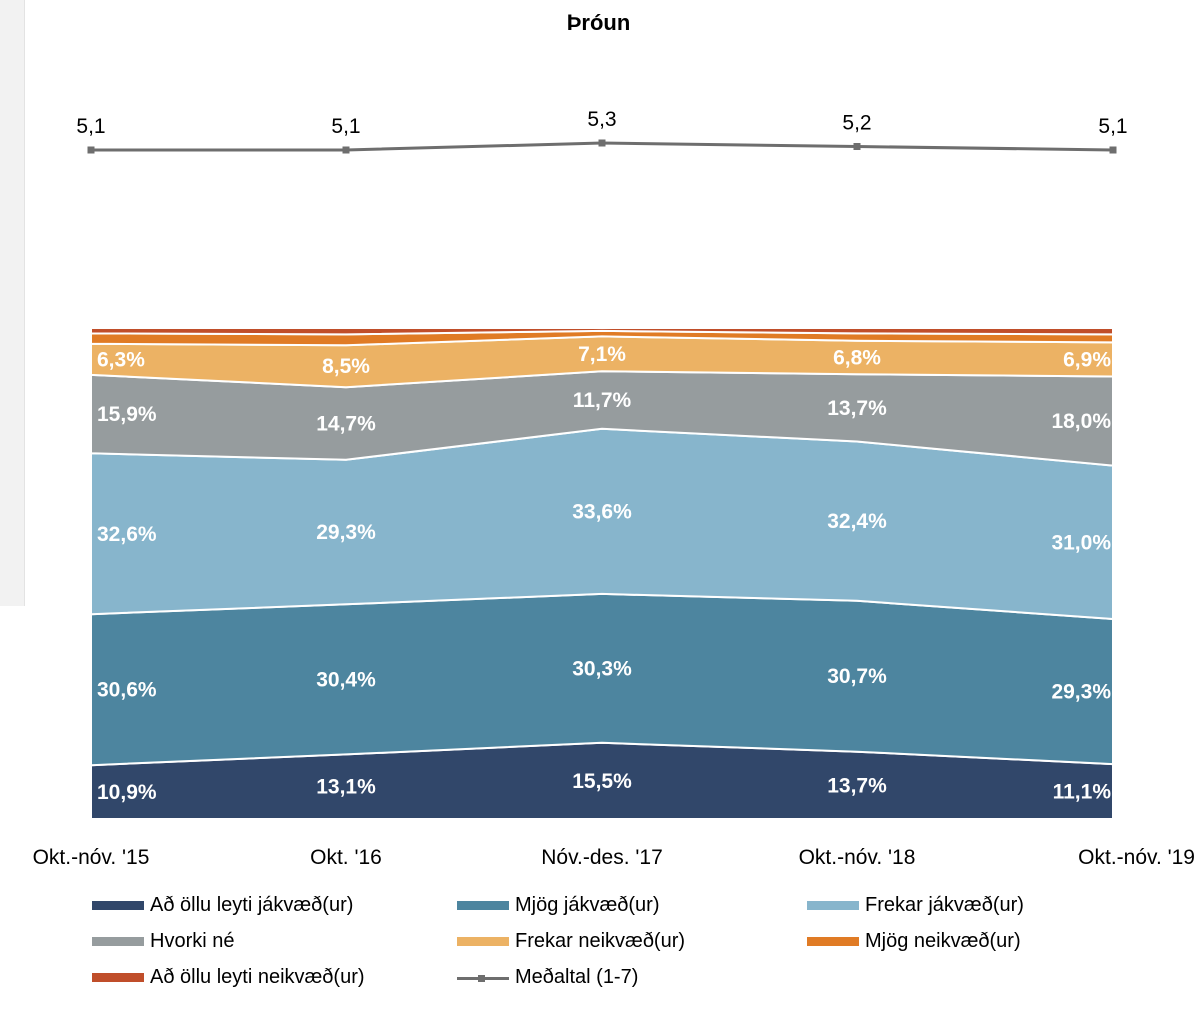 The width and height of the screenshot is (1197, 1033). Describe the element at coordinates (857, 676) in the screenshot. I see `area-data-label: 30,7%` at that location.